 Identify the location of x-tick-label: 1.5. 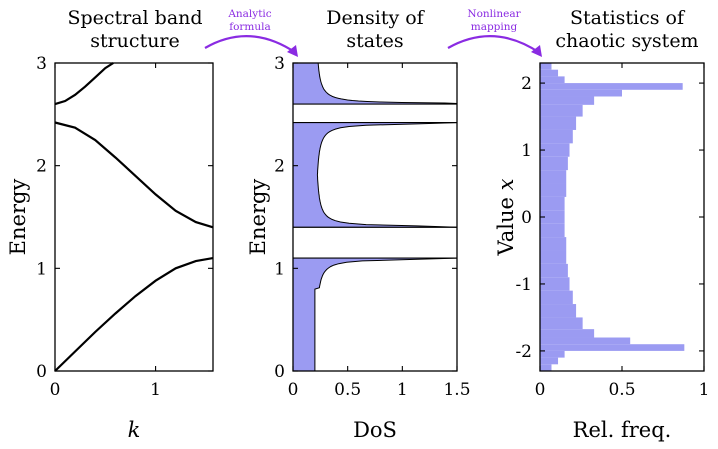
(456, 390).